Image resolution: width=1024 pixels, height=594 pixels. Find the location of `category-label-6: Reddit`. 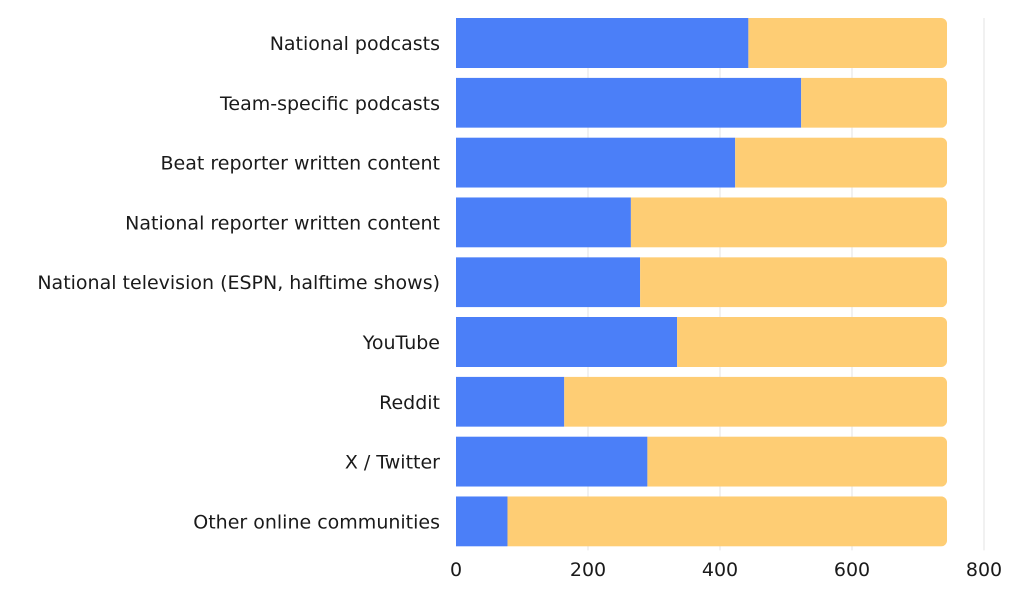

category-label-6: Reddit is located at coordinates (409, 403).